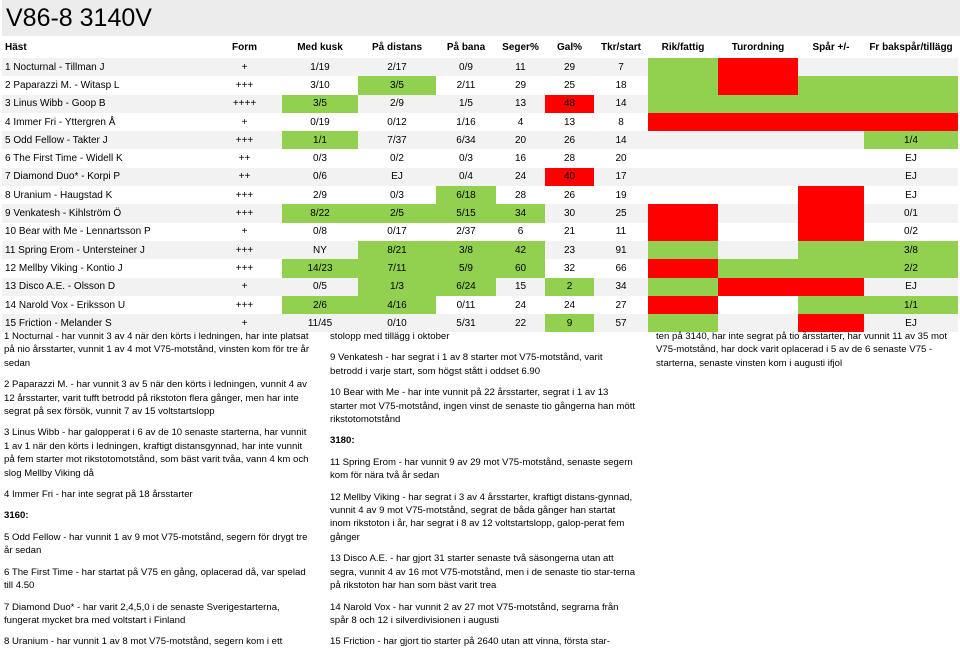 This screenshot has height=649, width=960. I want to click on horse-name-cell: 3 Linus Wibb - Goop B, so click(104, 103).